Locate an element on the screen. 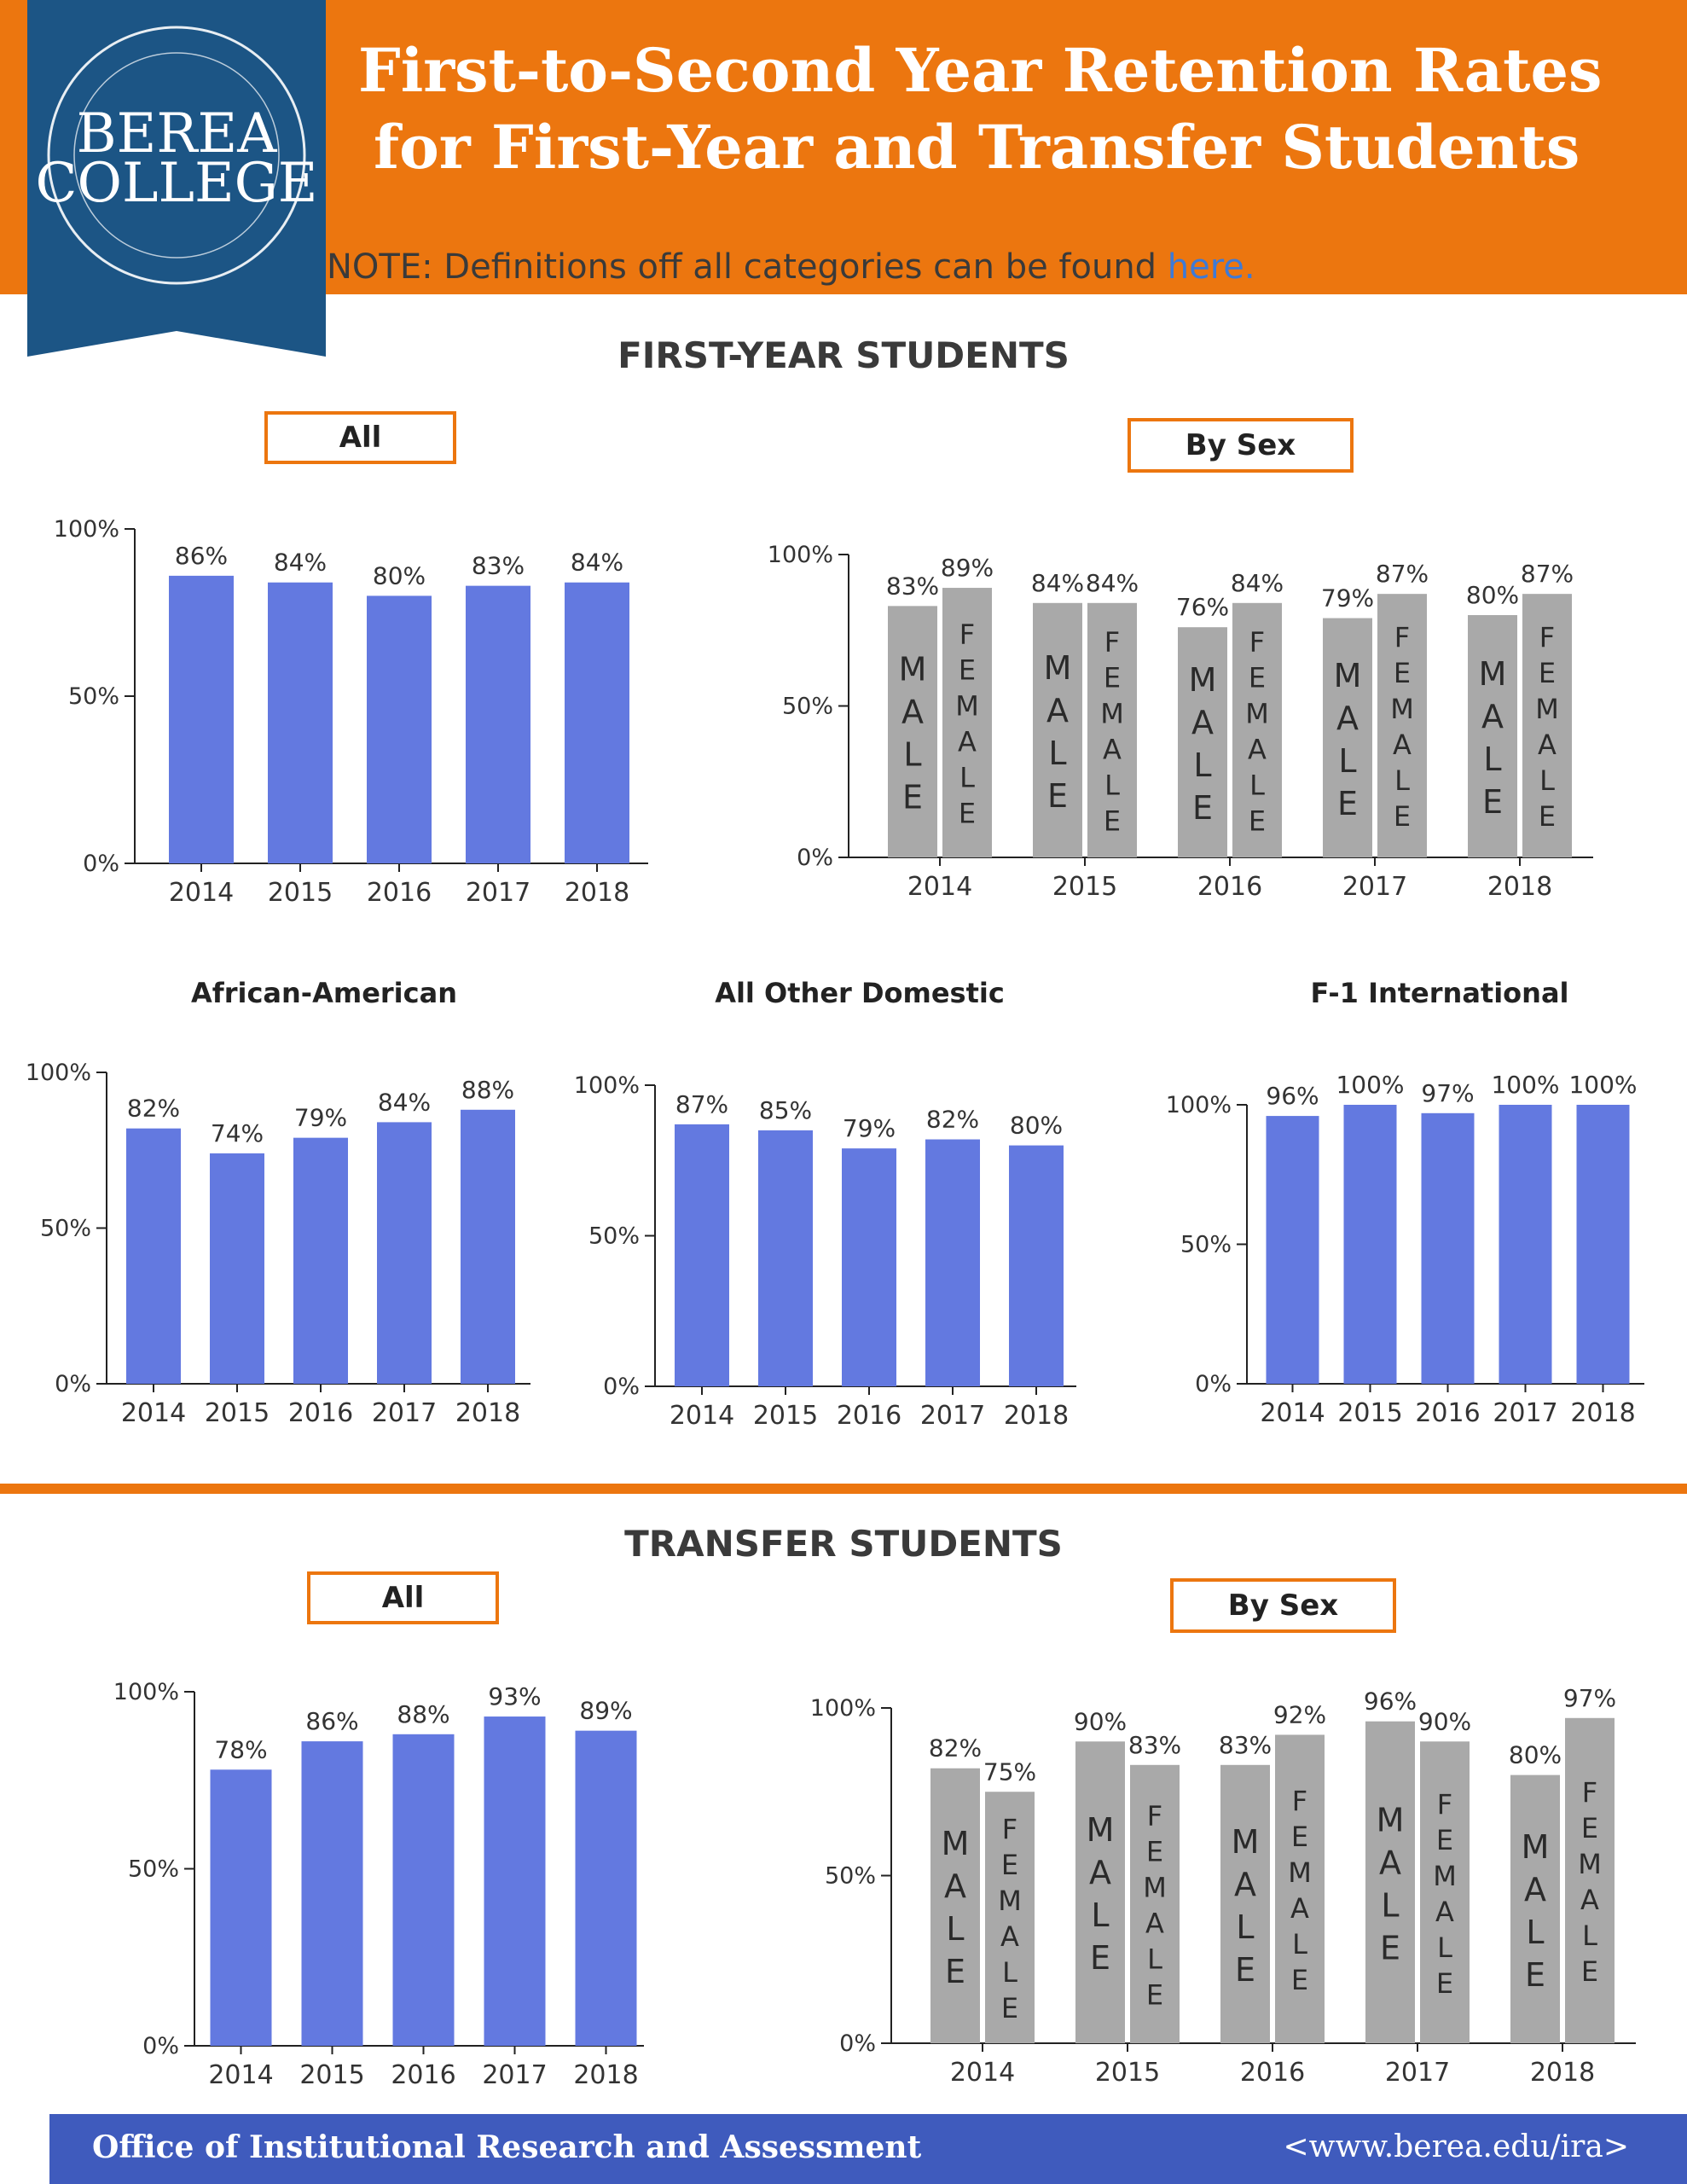  definitions-link: here. is located at coordinates (1211, 267).